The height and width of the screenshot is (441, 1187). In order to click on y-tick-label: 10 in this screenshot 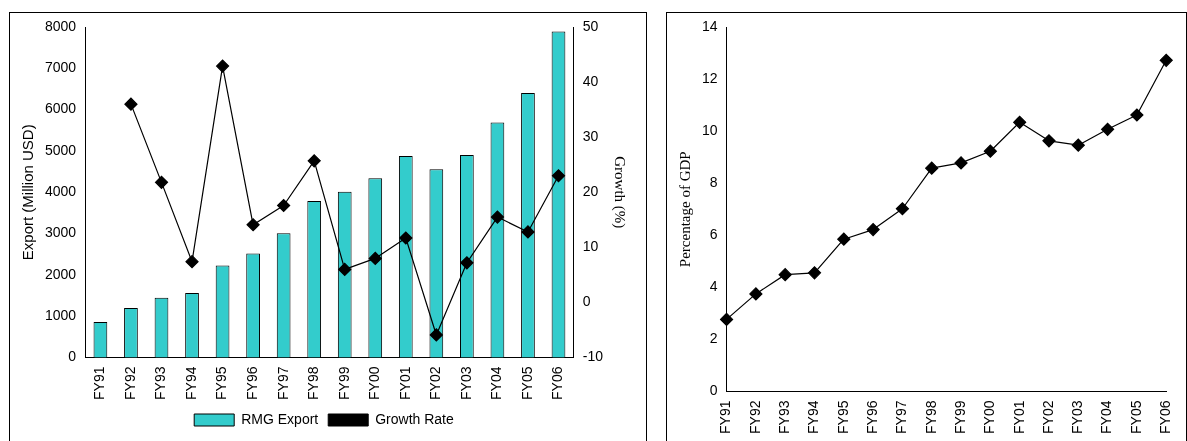, I will do `click(709, 130)`.